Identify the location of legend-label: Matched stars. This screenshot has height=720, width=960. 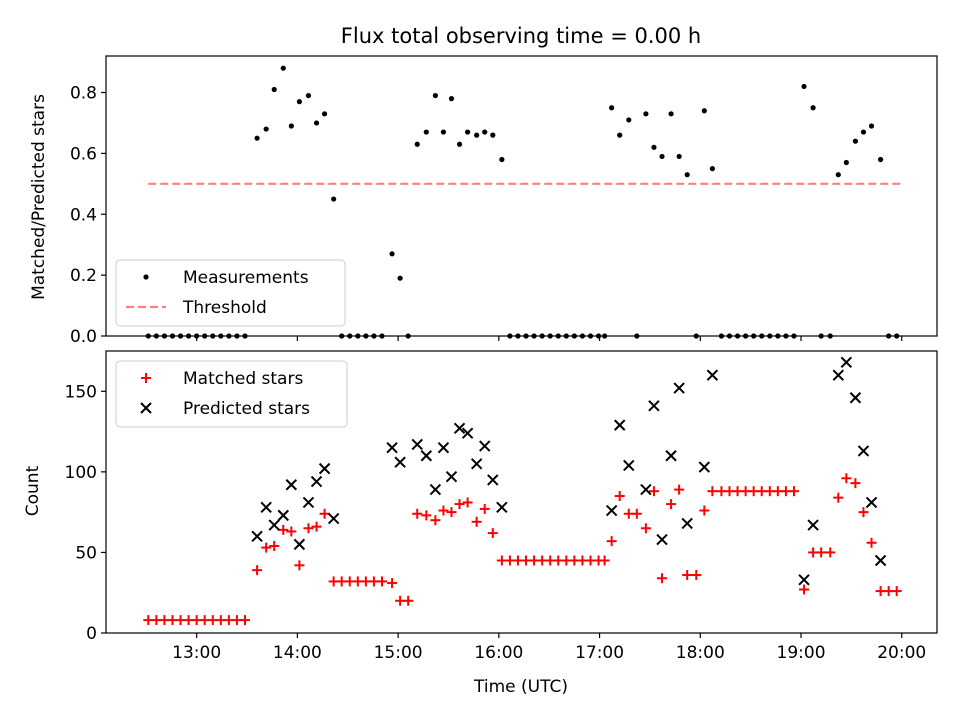
(243, 379).